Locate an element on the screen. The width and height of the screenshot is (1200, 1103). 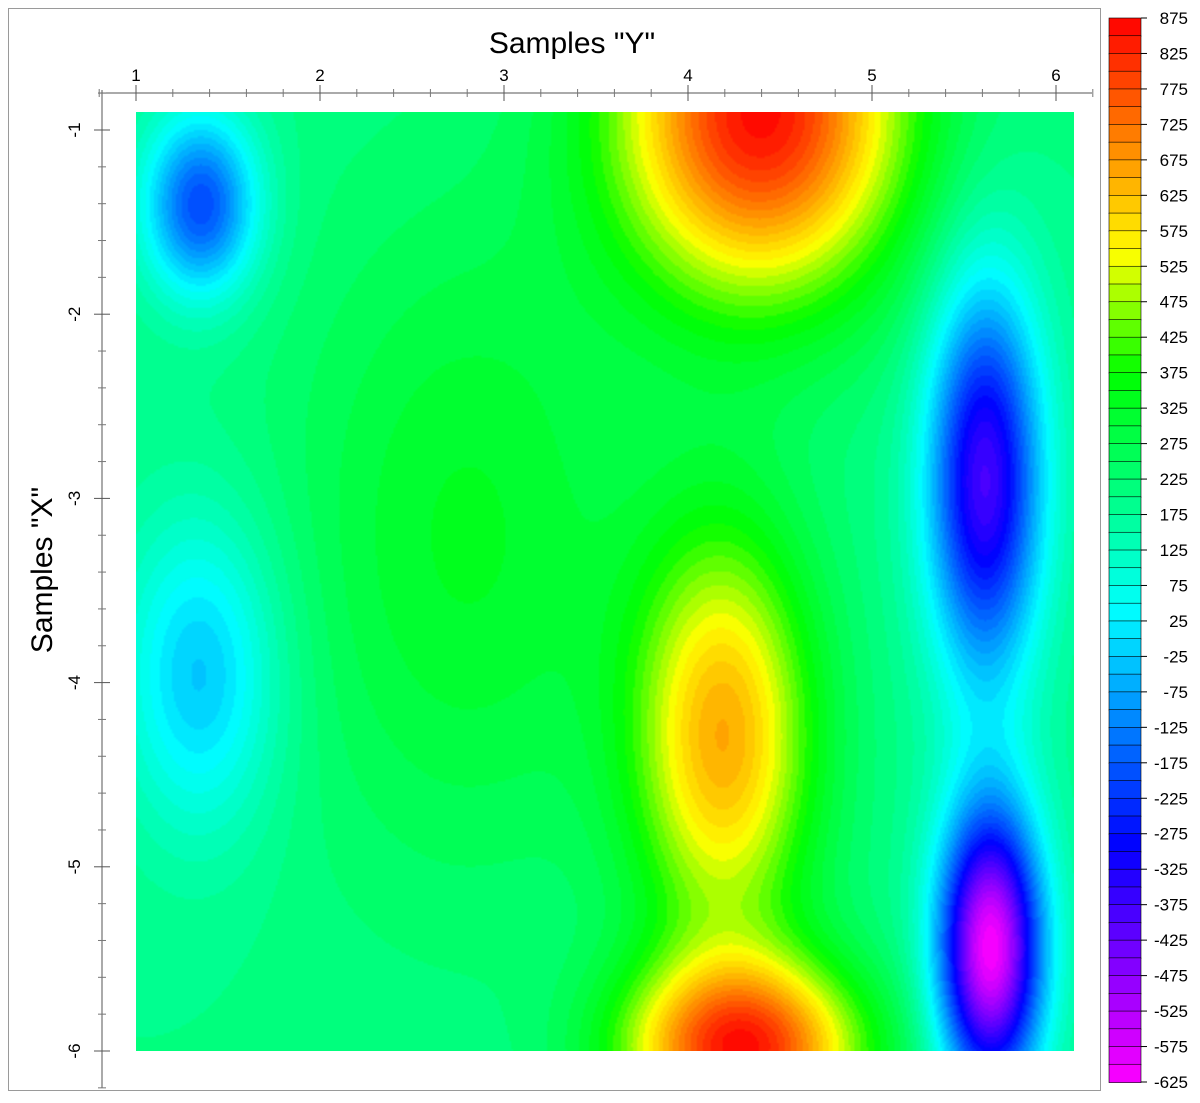
y-tick-label: -4 is located at coordinates (74, 682).